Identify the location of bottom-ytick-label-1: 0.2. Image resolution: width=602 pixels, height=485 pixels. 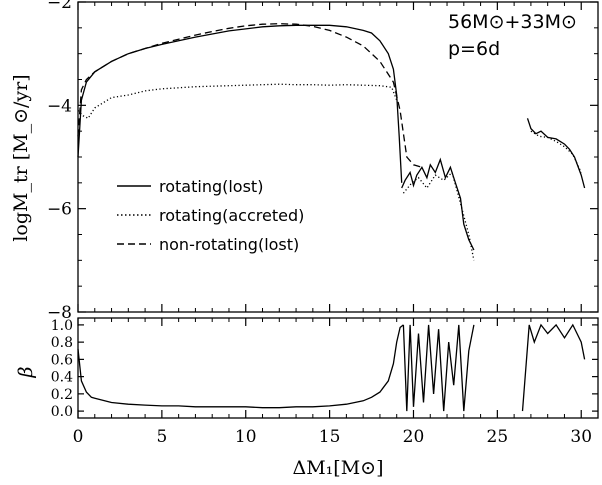
(62, 395).